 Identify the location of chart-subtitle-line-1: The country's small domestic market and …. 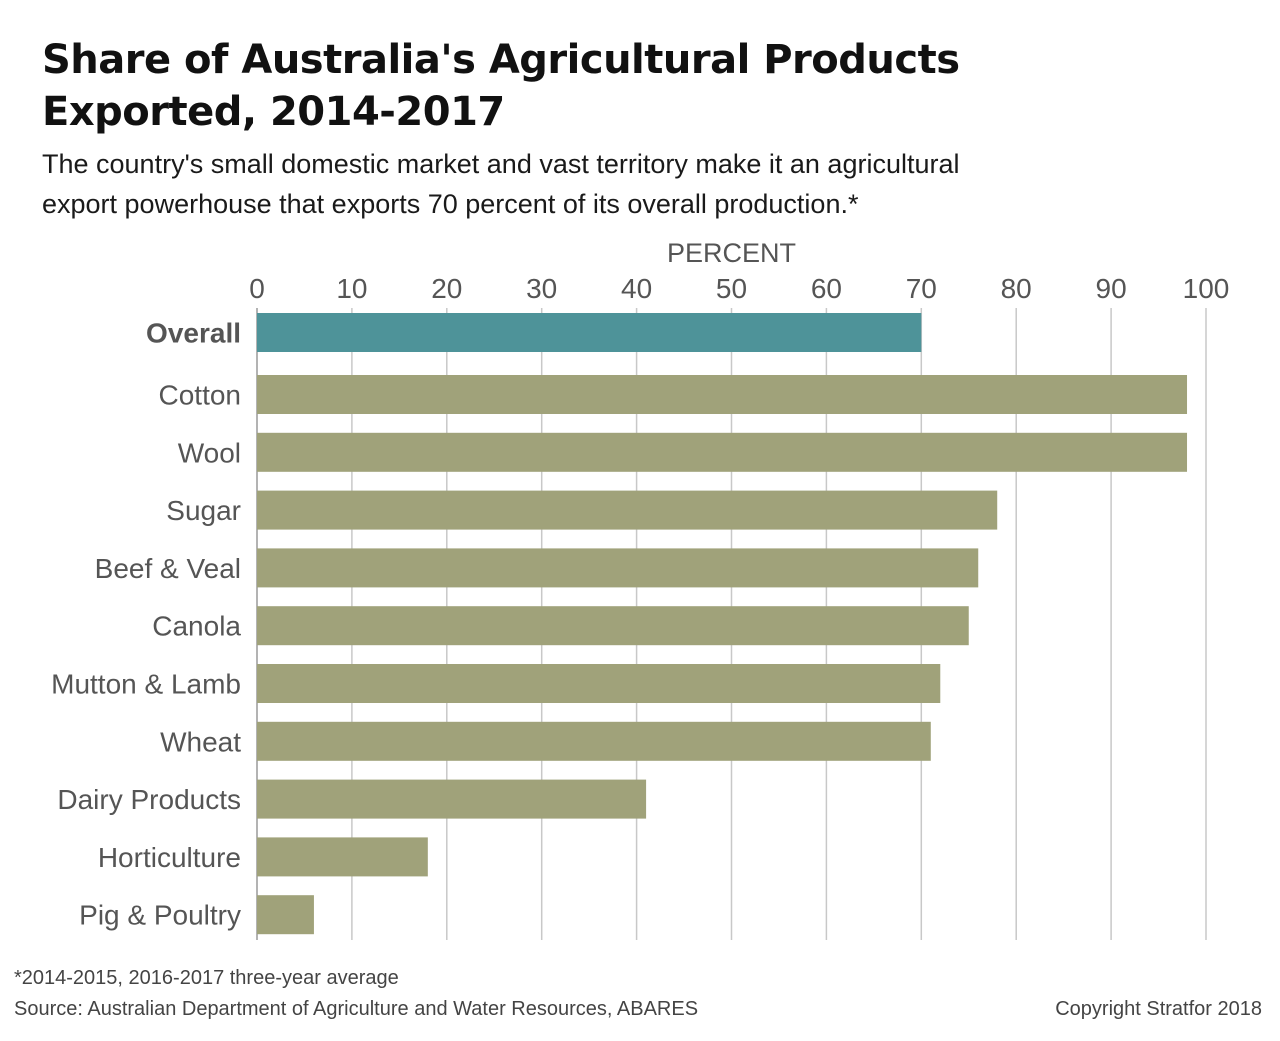
(501, 164).